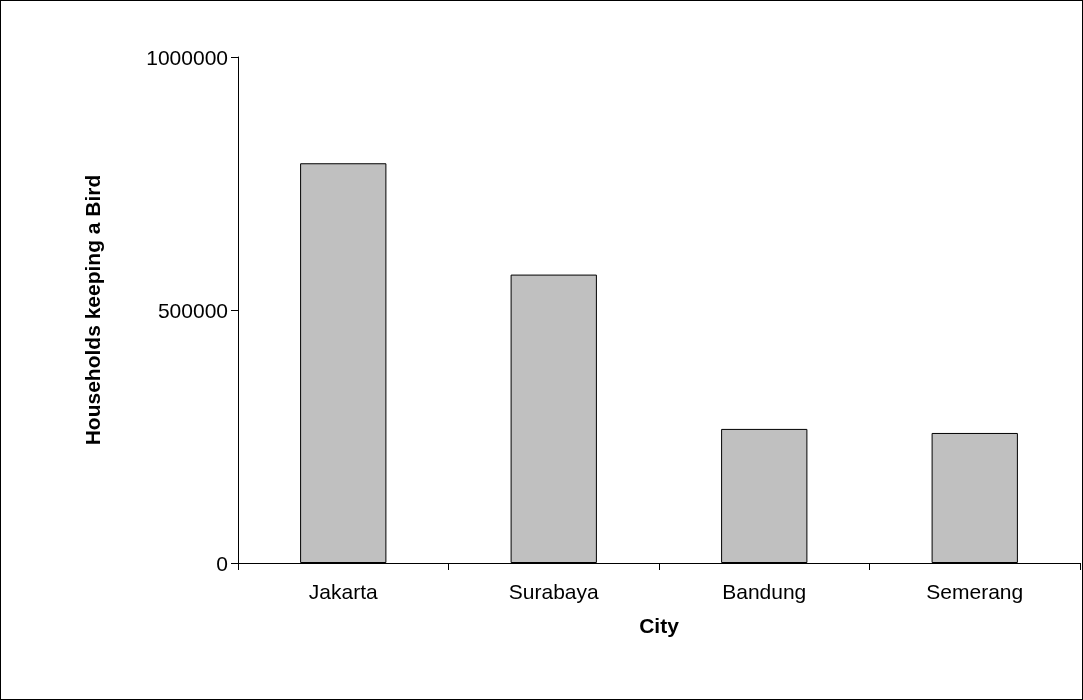 The height and width of the screenshot is (700, 1083). What do you see at coordinates (659, 625) in the screenshot?
I see `x-axis-title: City` at bounding box center [659, 625].